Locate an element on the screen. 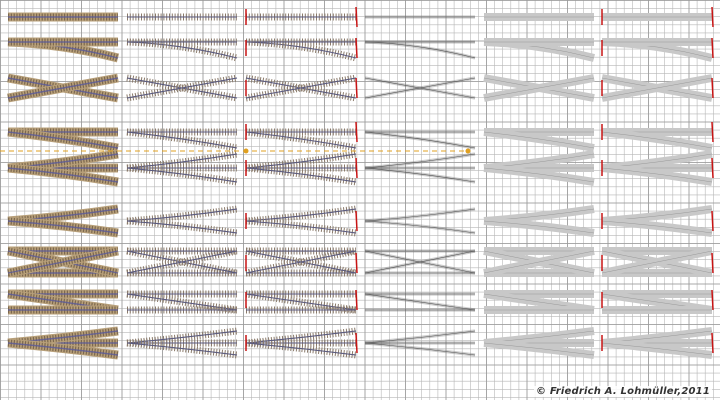 This screenshot has width=720, height=400. track-piece-double-turnout-wire is located at coordinates (420, 168).